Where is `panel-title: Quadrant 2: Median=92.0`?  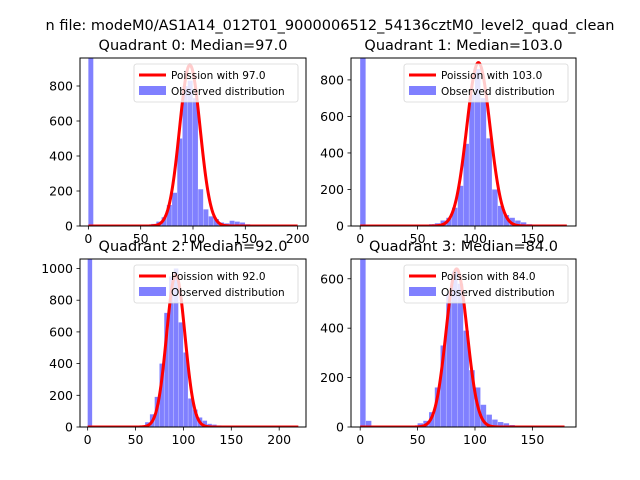
panel-title: Quadrant 2: Median=92.0 is located at coordinates (193, 247).